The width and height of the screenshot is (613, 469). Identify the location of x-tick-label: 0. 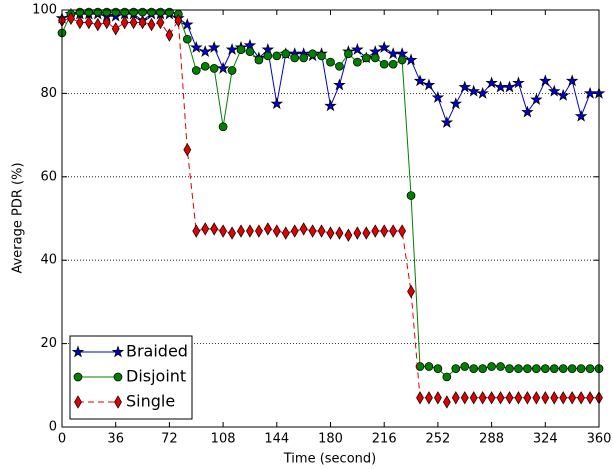
(62, 439).